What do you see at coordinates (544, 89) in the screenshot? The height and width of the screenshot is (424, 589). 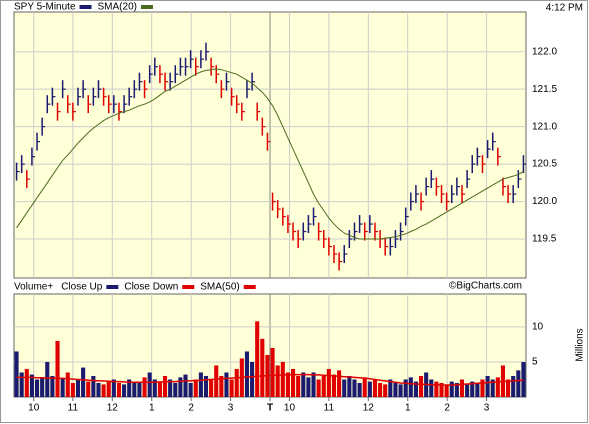 I see `y-tick-label: 121.5` at bounding box center [544, 89].